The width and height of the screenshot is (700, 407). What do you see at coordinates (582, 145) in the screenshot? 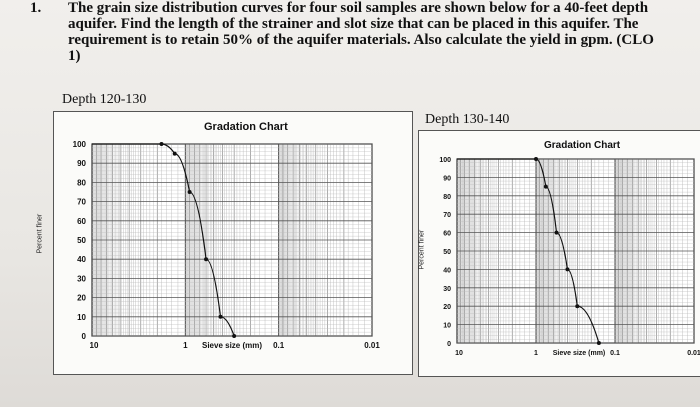
I see `chart-title-2: Gradation Chart` at bounding box center [582, 145].